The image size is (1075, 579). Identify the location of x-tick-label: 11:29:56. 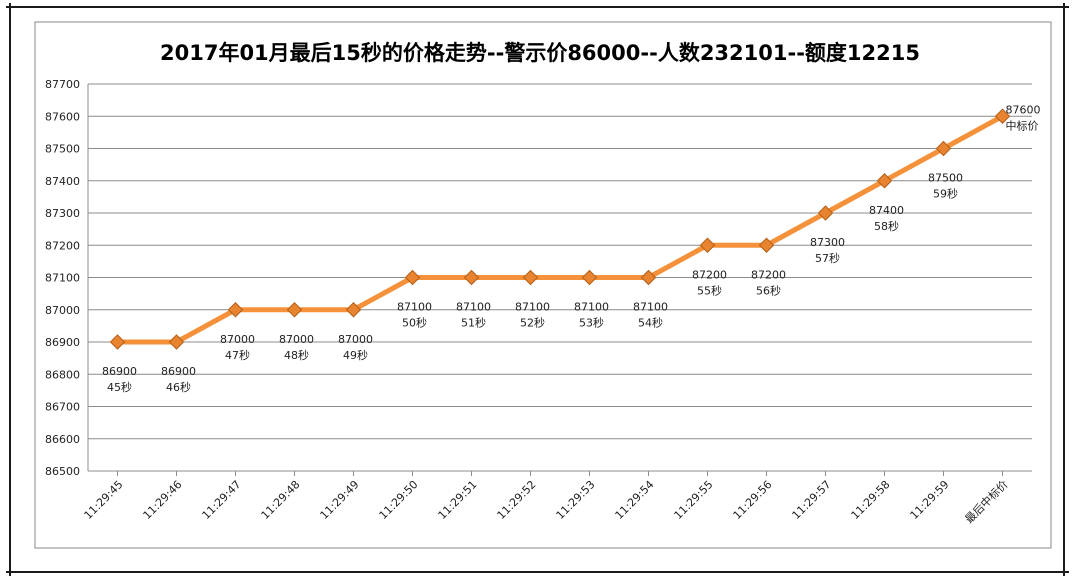
(752, 500).